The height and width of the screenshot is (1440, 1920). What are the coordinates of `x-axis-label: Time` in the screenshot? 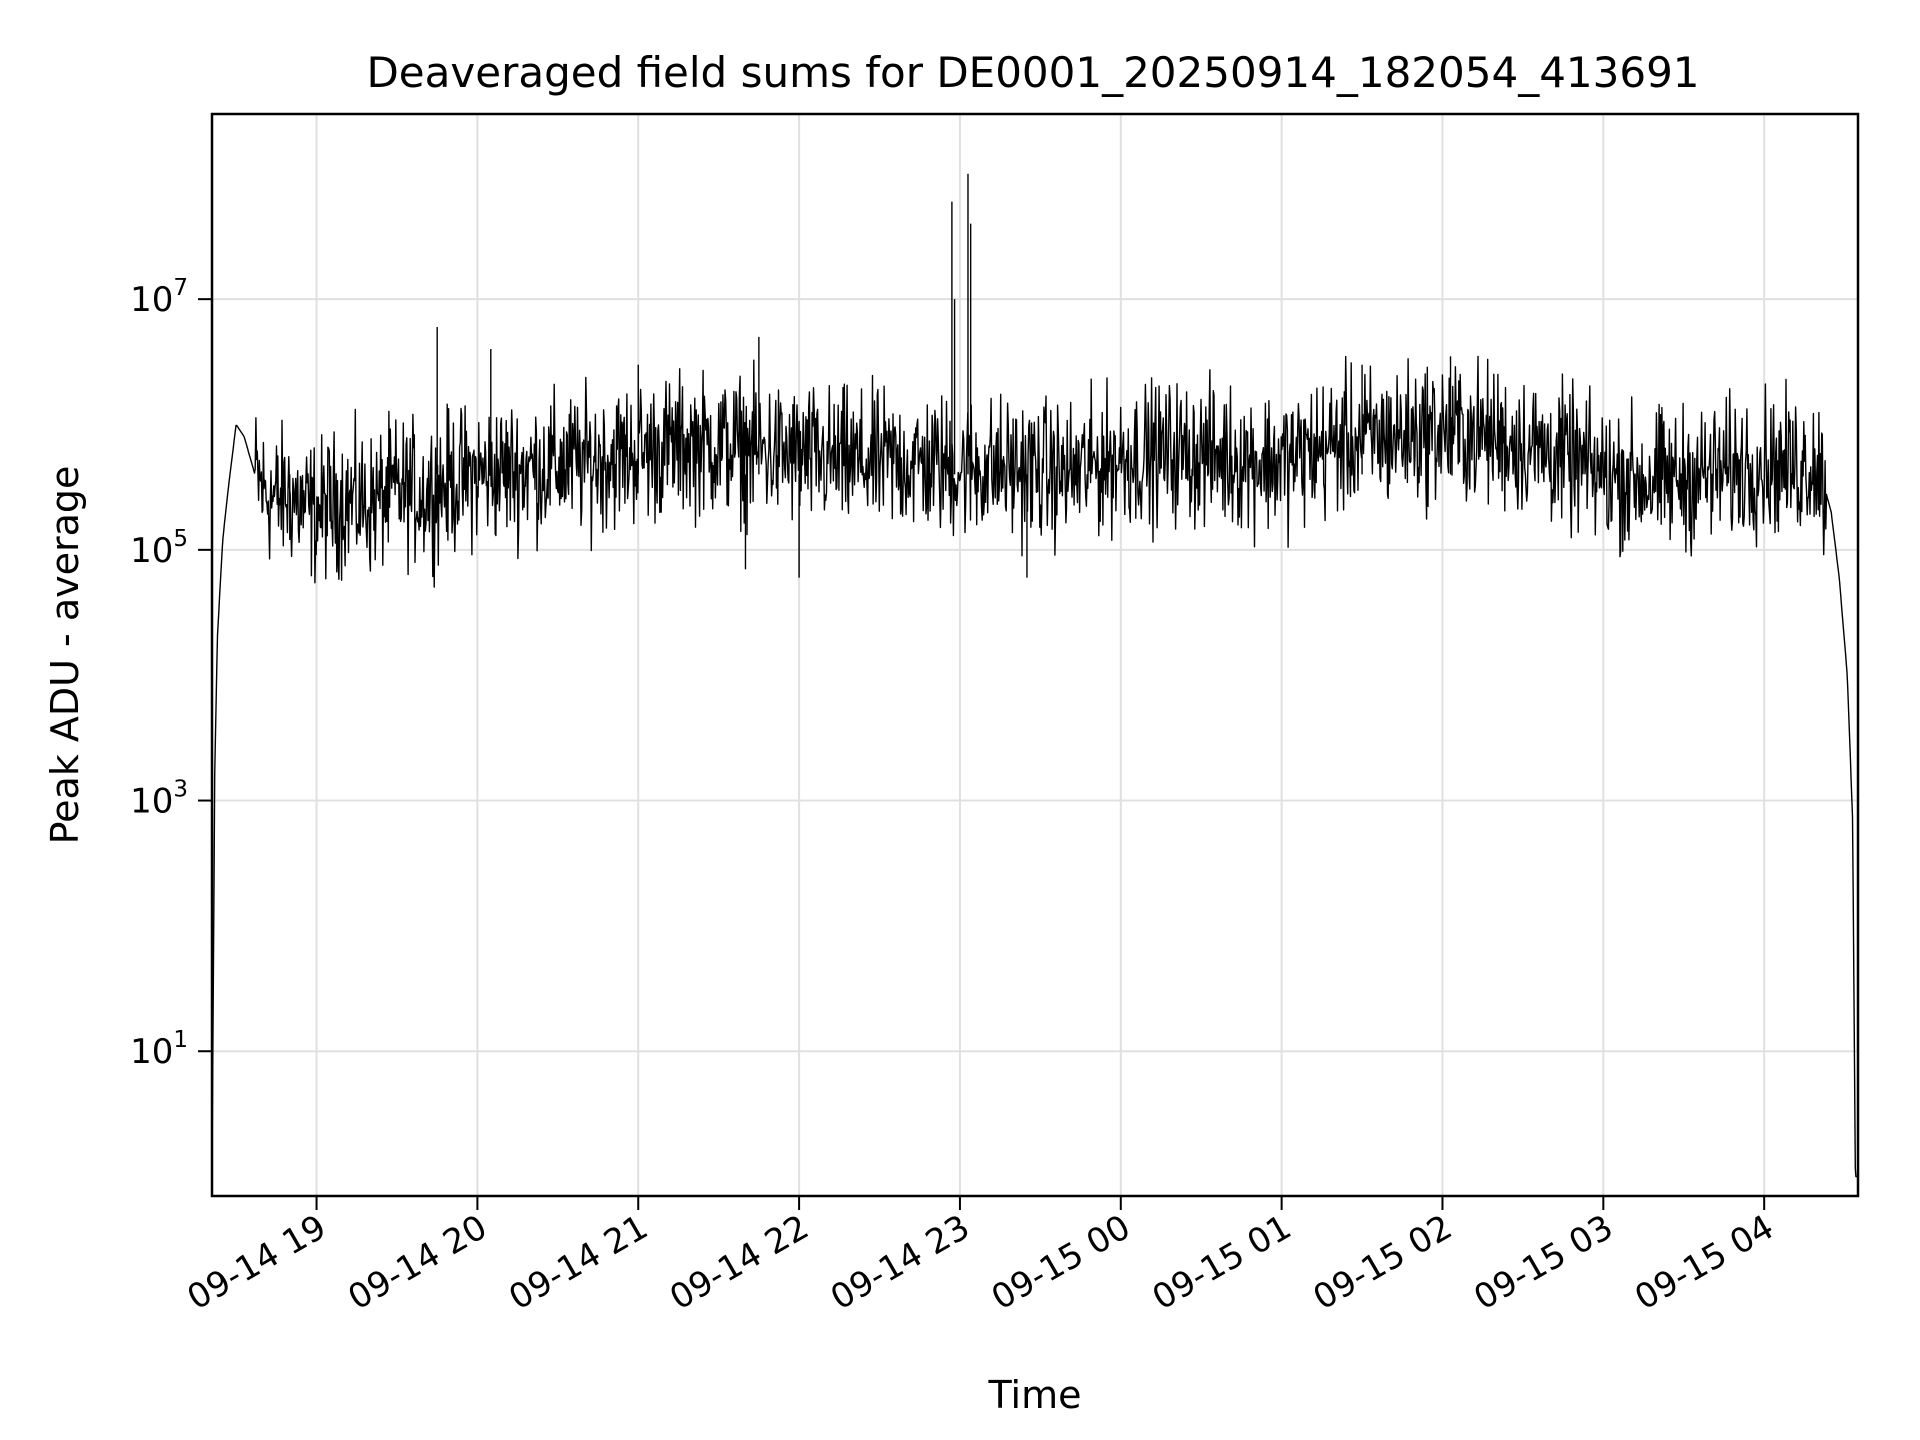 It's located at (1035, 1395).